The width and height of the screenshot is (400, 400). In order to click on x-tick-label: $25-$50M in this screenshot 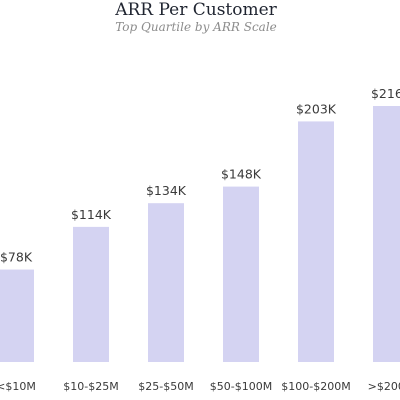, I will do `click(165, 386)`.